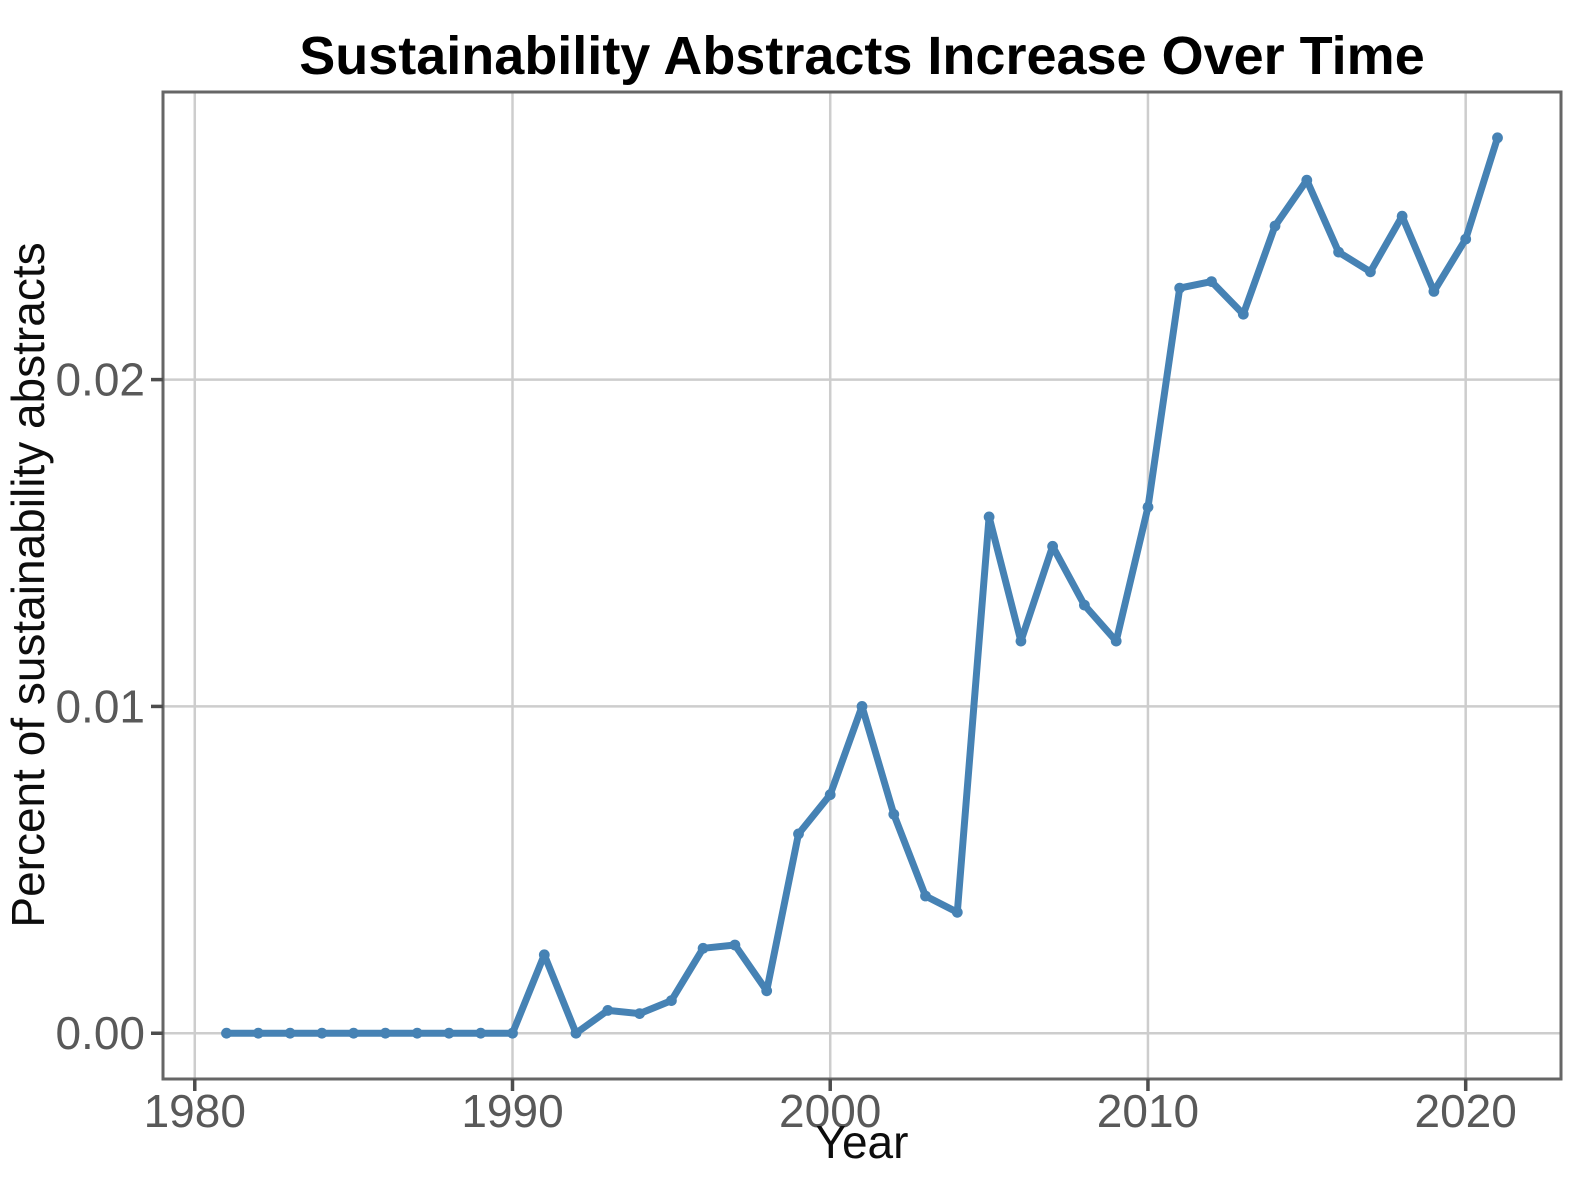 The width and height of the screenshot is (1588, 1183). I want to click on data-point-2017, so click(1370, 272).